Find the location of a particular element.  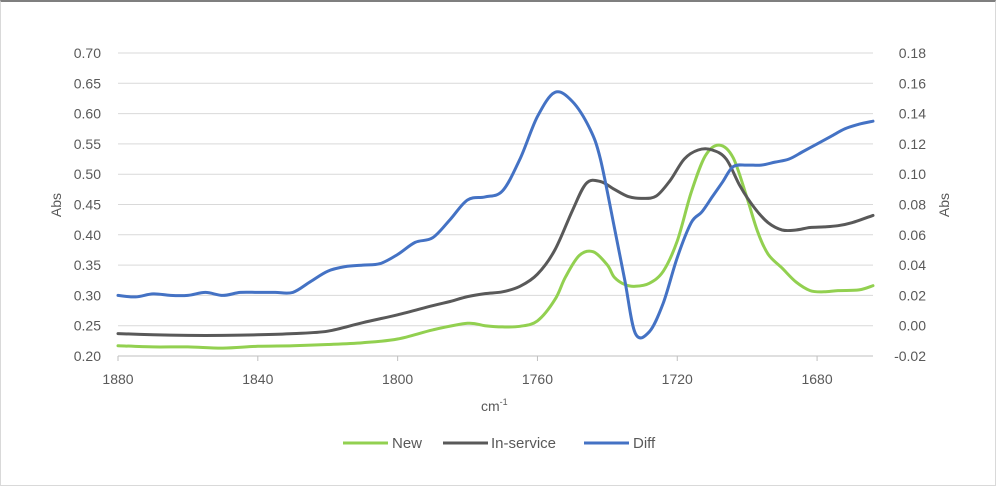

legend-label-diff: Diff is located at coordinates (644, 443).